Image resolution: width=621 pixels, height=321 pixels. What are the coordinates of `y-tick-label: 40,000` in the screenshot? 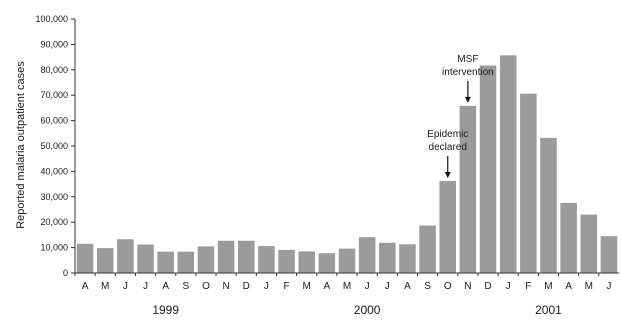 It's located at (54, 171).